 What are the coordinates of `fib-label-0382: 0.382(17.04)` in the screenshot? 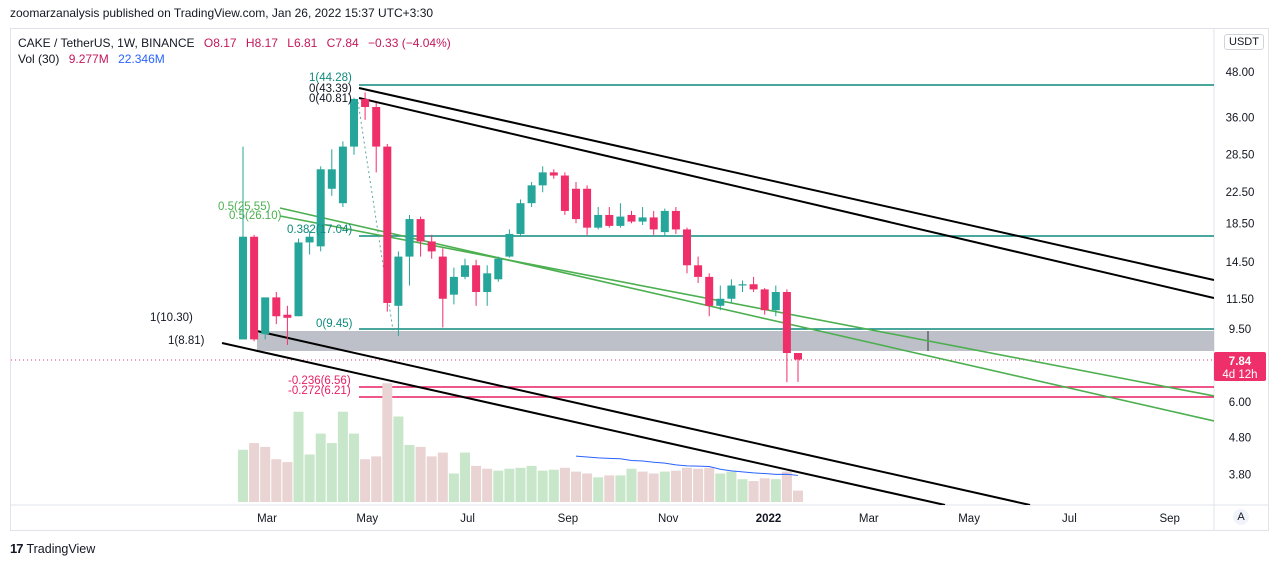 It's located at (319, 230).